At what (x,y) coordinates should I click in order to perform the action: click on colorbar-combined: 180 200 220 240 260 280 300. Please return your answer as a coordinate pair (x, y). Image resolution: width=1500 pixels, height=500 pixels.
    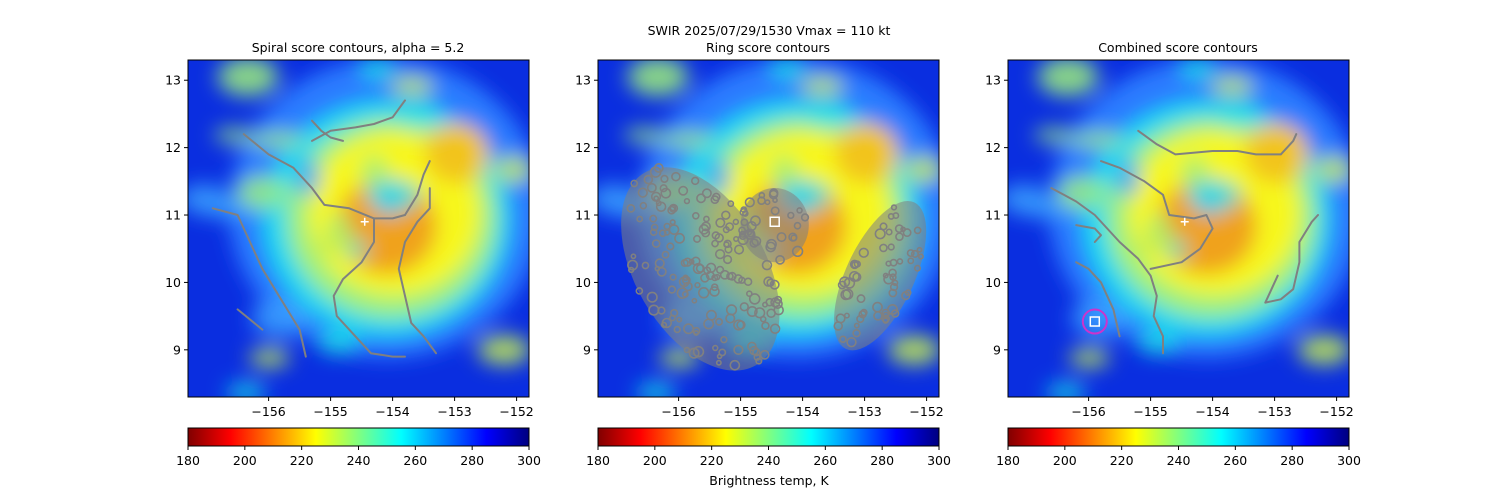
    Looking at the image, I should click on (1178, 447).